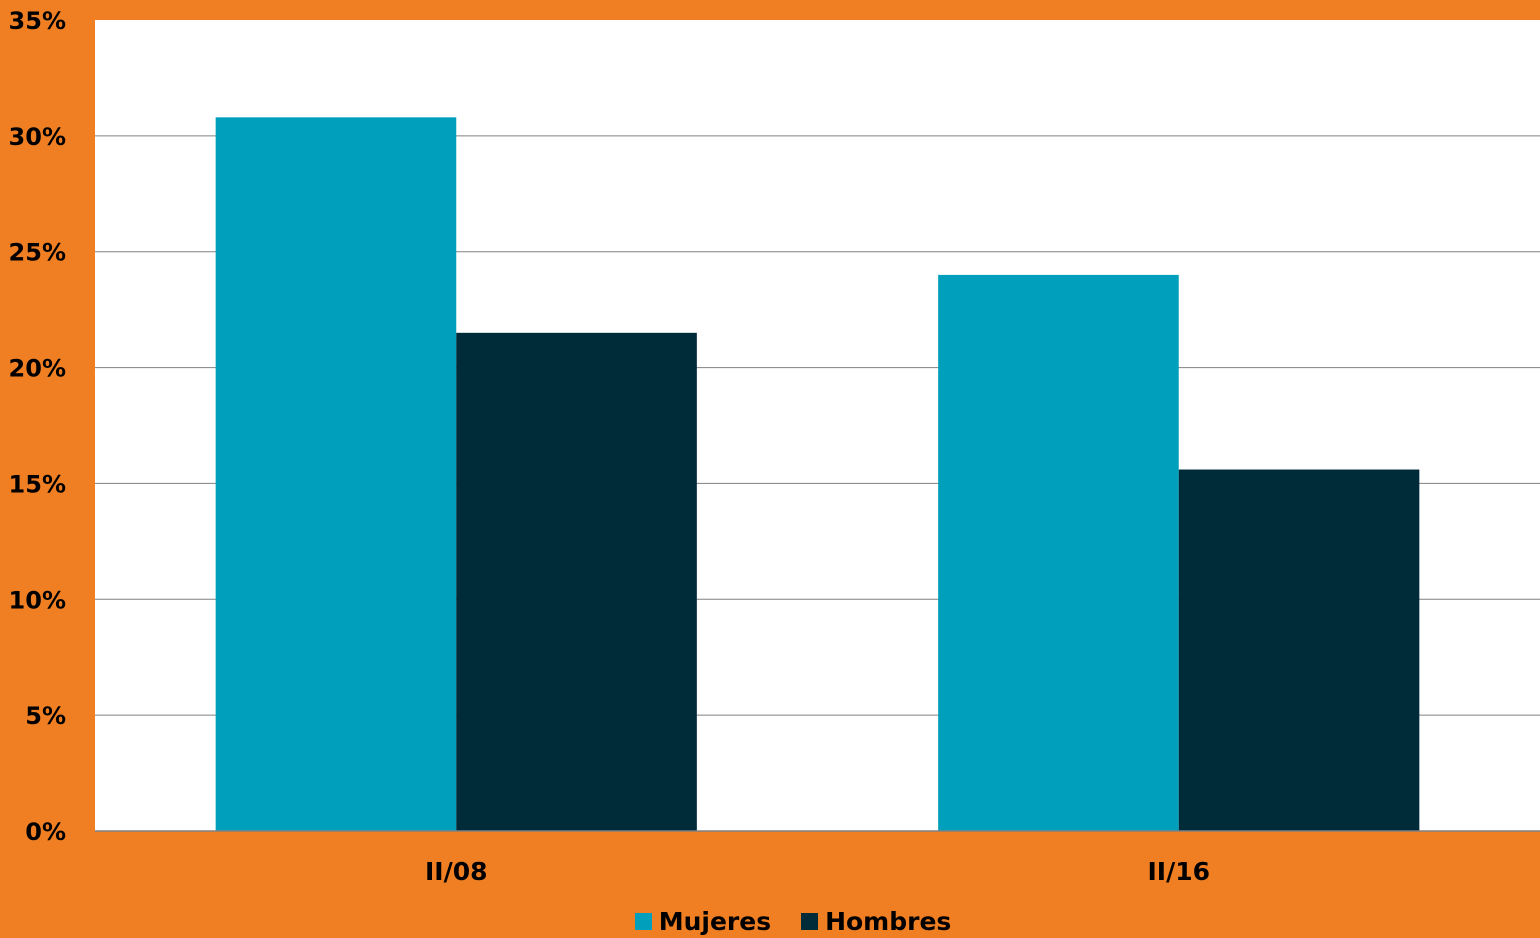 Image resolution: width=1540 pixels, height=938 pixels. What do you see at coordinates (888, 921) in the screenshot?
I see `legend-label-hombres: Hombres` at bounding box center [888, 921].